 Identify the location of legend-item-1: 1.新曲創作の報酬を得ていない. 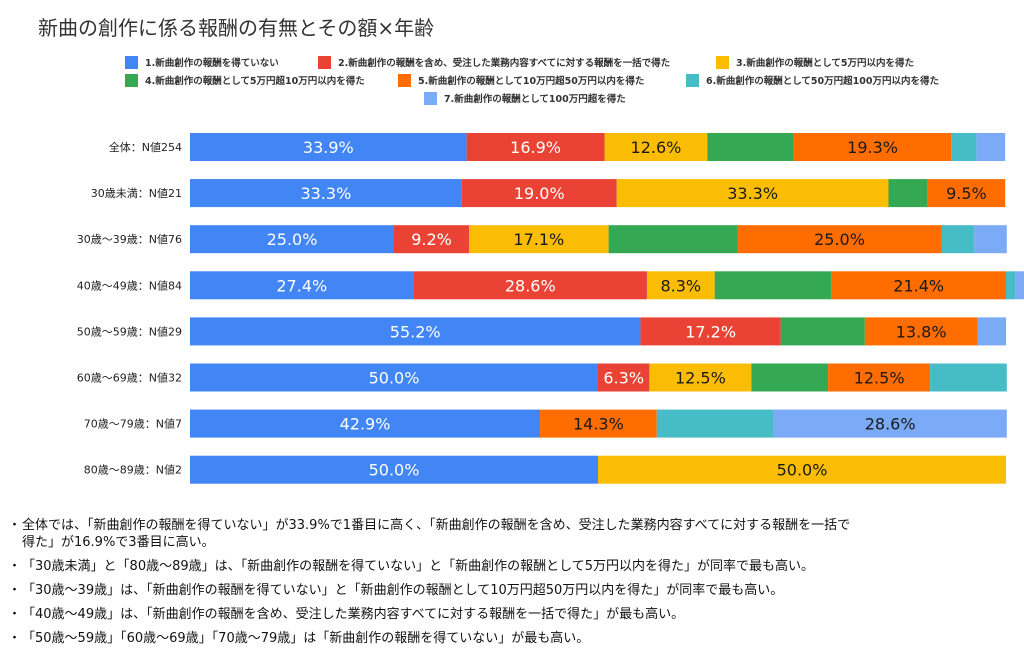
(202, 63).